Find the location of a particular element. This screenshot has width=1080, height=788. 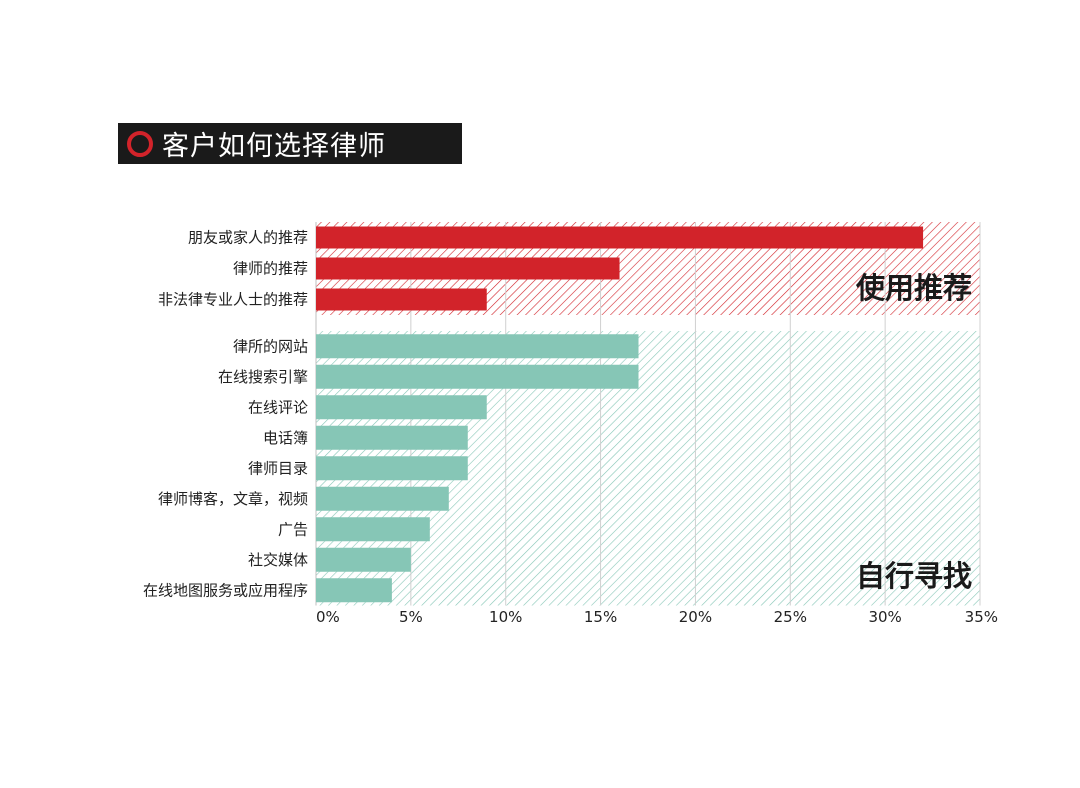

group-label: 使用推荐 is located at coordinates (913, 288).